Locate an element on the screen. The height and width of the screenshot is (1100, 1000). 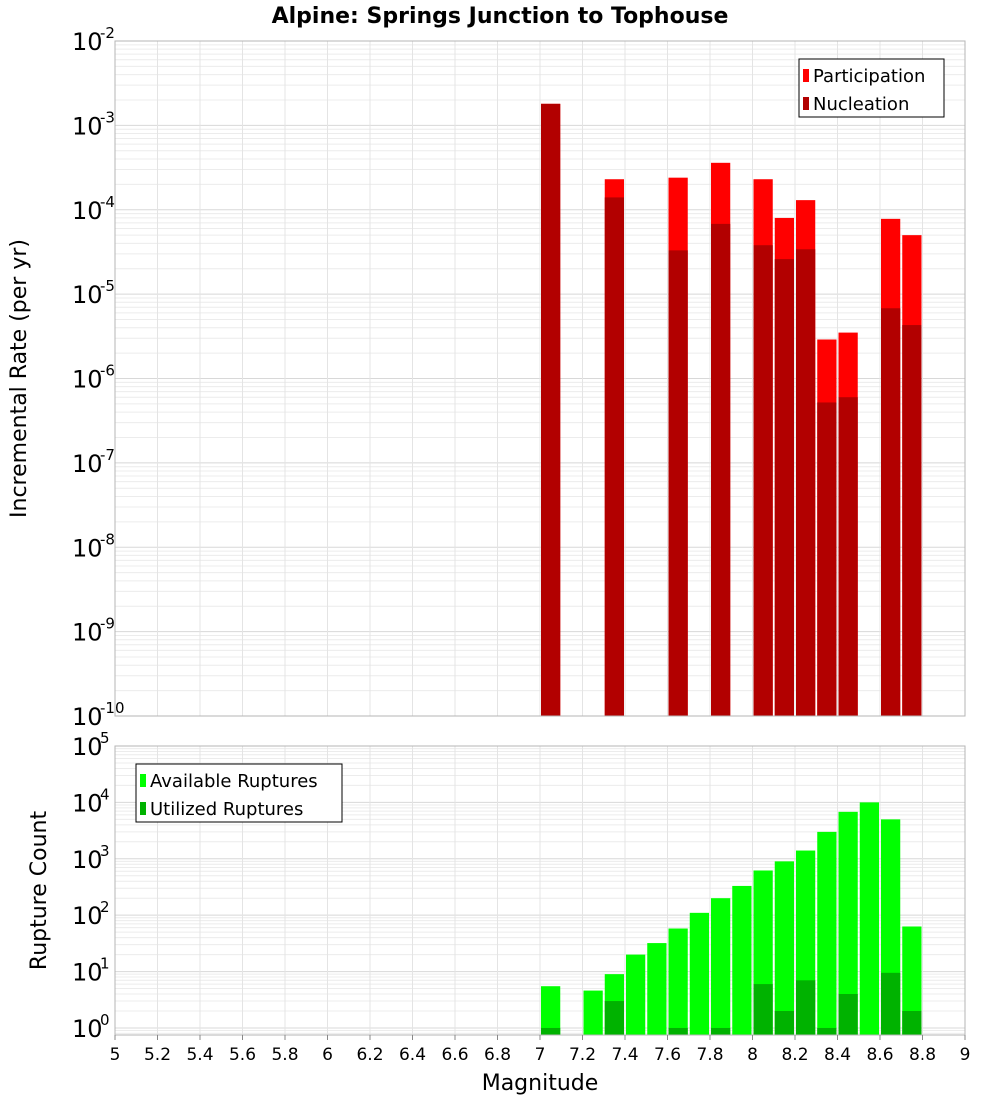
y-axis-label: Incremental Rate (per yr) is located at coordinates (19, 378).